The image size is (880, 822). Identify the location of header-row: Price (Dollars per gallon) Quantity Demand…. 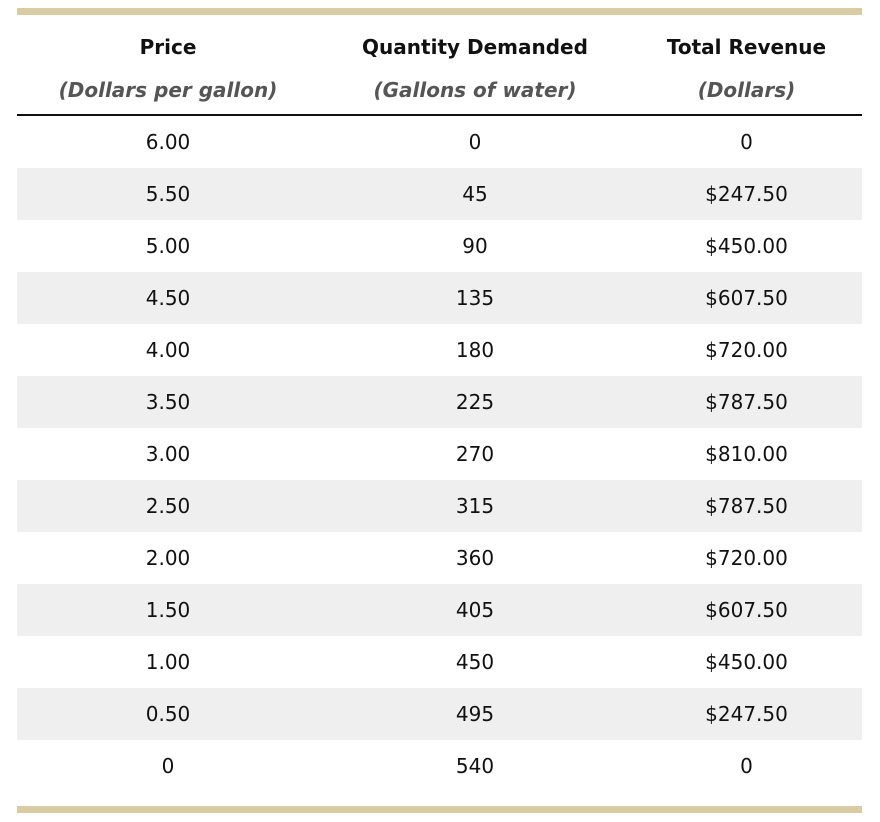
(439, 69).